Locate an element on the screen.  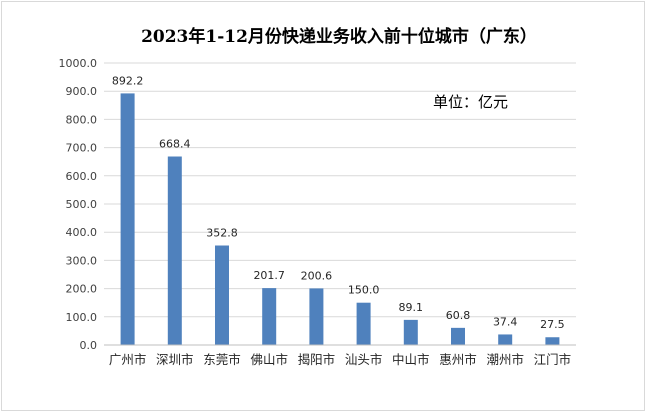
data-label: 892.2 is located at coordinates (128, 80).